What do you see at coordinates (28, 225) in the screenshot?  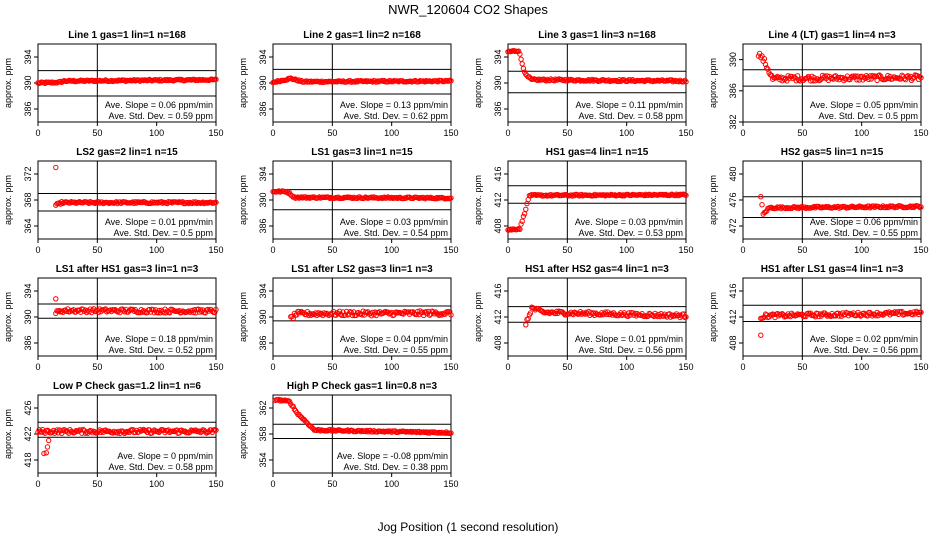 I see `y-tick-label: 364` at bounding box center [28, 225].